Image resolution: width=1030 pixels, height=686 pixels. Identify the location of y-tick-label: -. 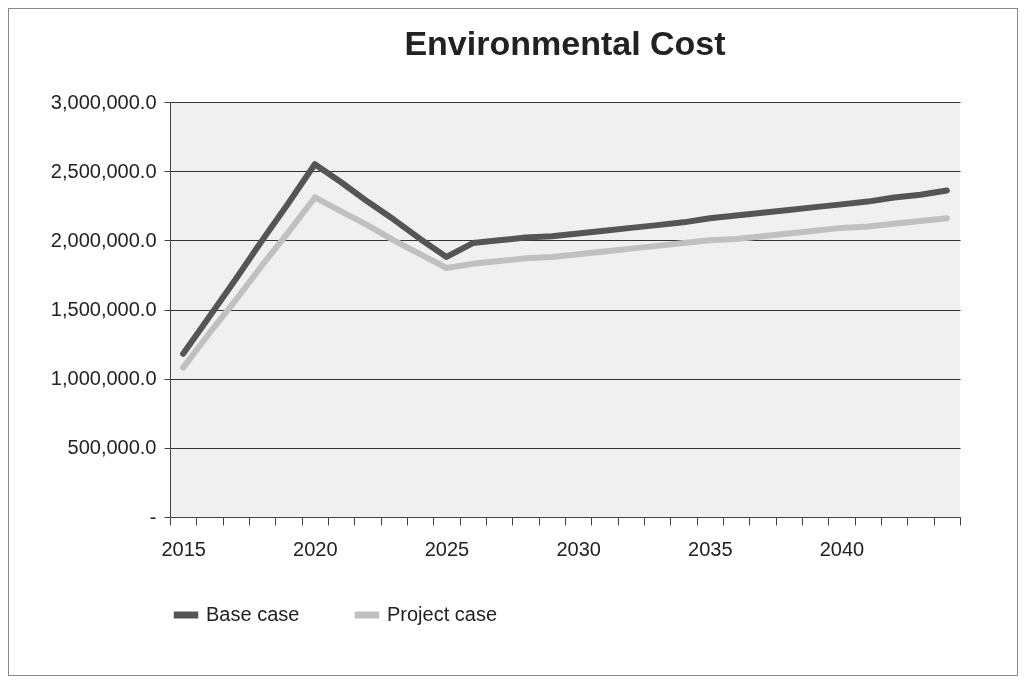
(153, 516).